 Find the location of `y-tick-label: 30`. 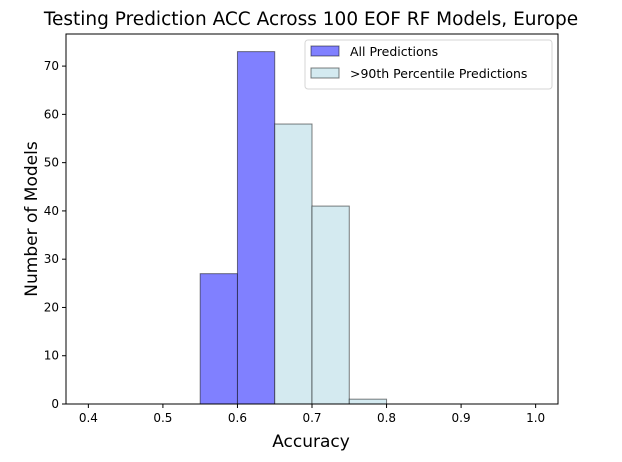

y-tick-label: 30 is located at coordinates (51, 259).